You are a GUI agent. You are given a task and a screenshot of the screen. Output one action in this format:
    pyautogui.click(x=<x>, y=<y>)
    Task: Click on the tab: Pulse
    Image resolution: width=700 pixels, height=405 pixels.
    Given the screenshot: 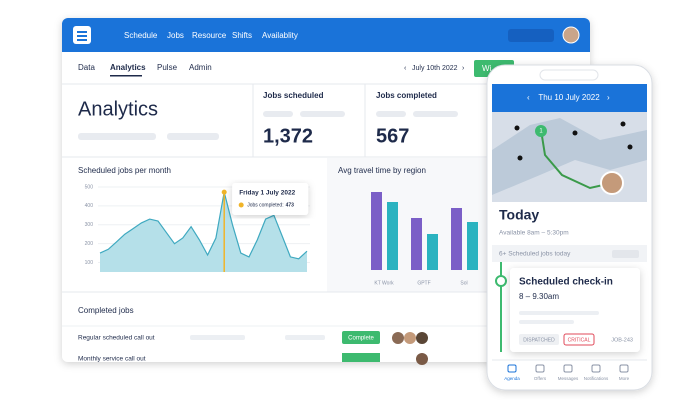 What is the action you would take?
    pyautogui.click(x=167, y=67)
    